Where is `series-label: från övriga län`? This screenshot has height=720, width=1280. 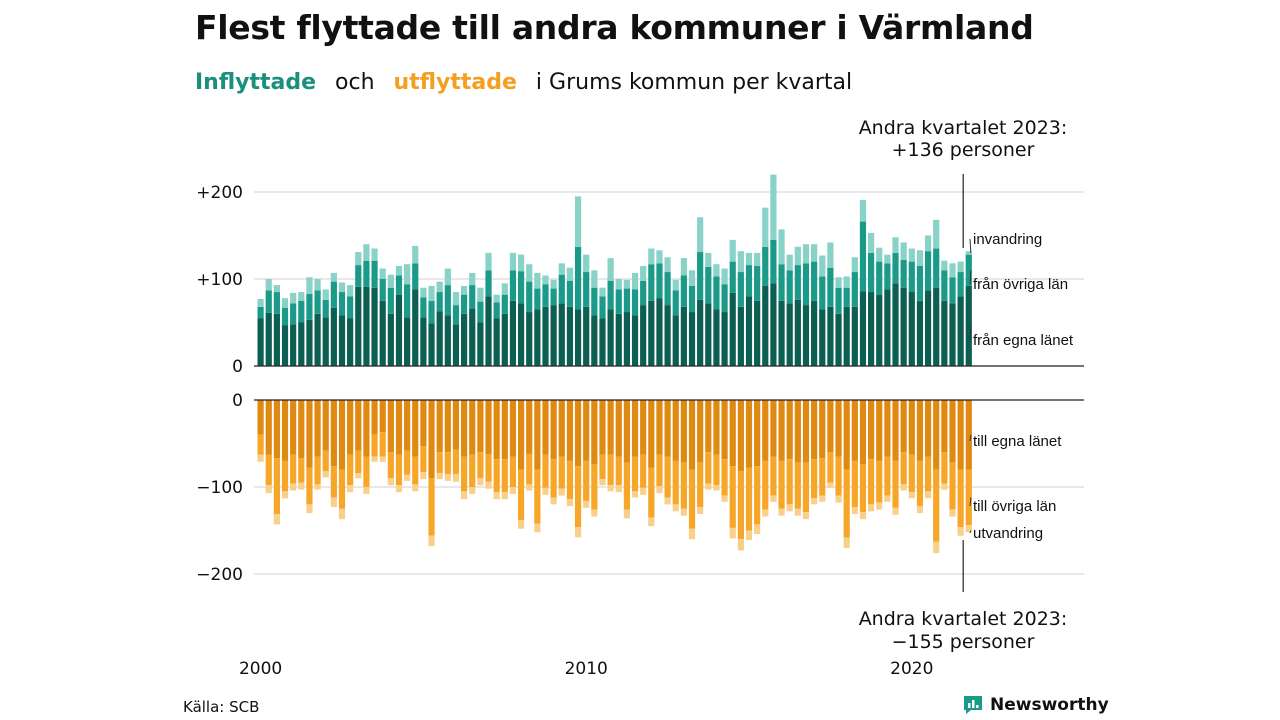 series-label: från övriga län is located at coordinates (1020, 284).